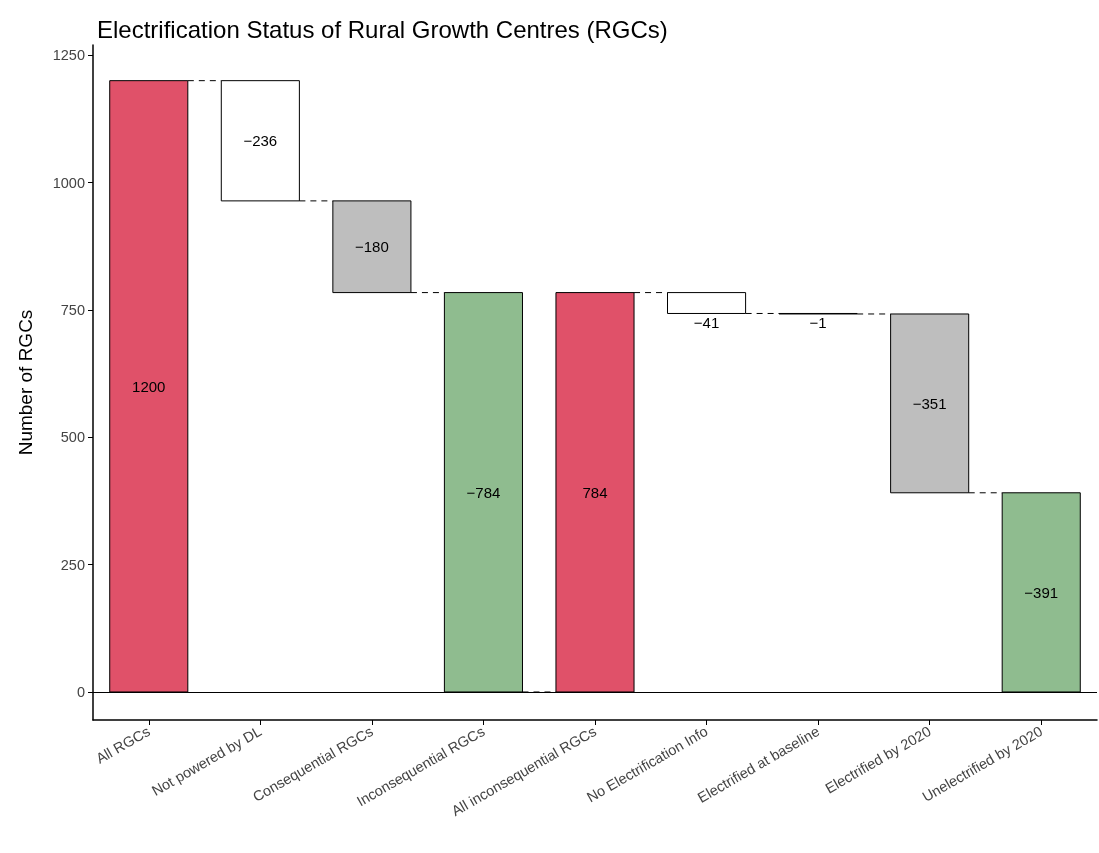 This screenshot has height=853, width=1099. Describe the element at coordinates (72, 437) in the screenshot. I see `y-tick-label: 500` at that location.